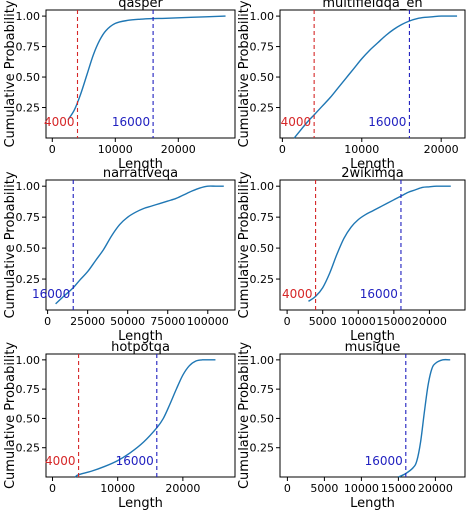 This screenshot has height=510, width=474. Describe the element at coordinates (87, 321) in the screenshot. I see `x-tick-label: 25000` at that location.